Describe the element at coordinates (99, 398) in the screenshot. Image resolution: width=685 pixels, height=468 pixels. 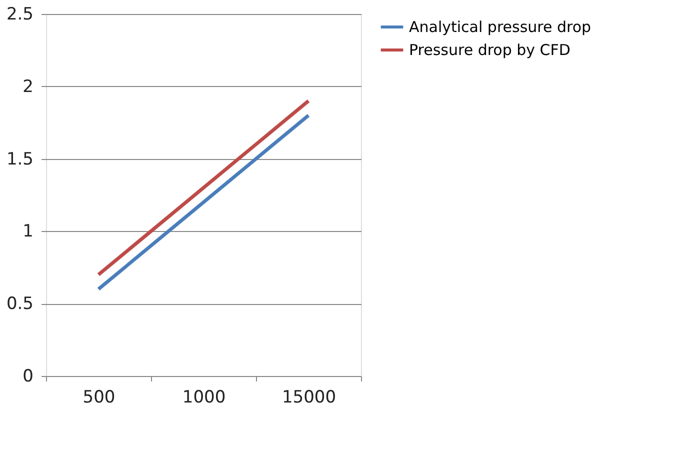
I see `x-tick-label: 500` at that location.